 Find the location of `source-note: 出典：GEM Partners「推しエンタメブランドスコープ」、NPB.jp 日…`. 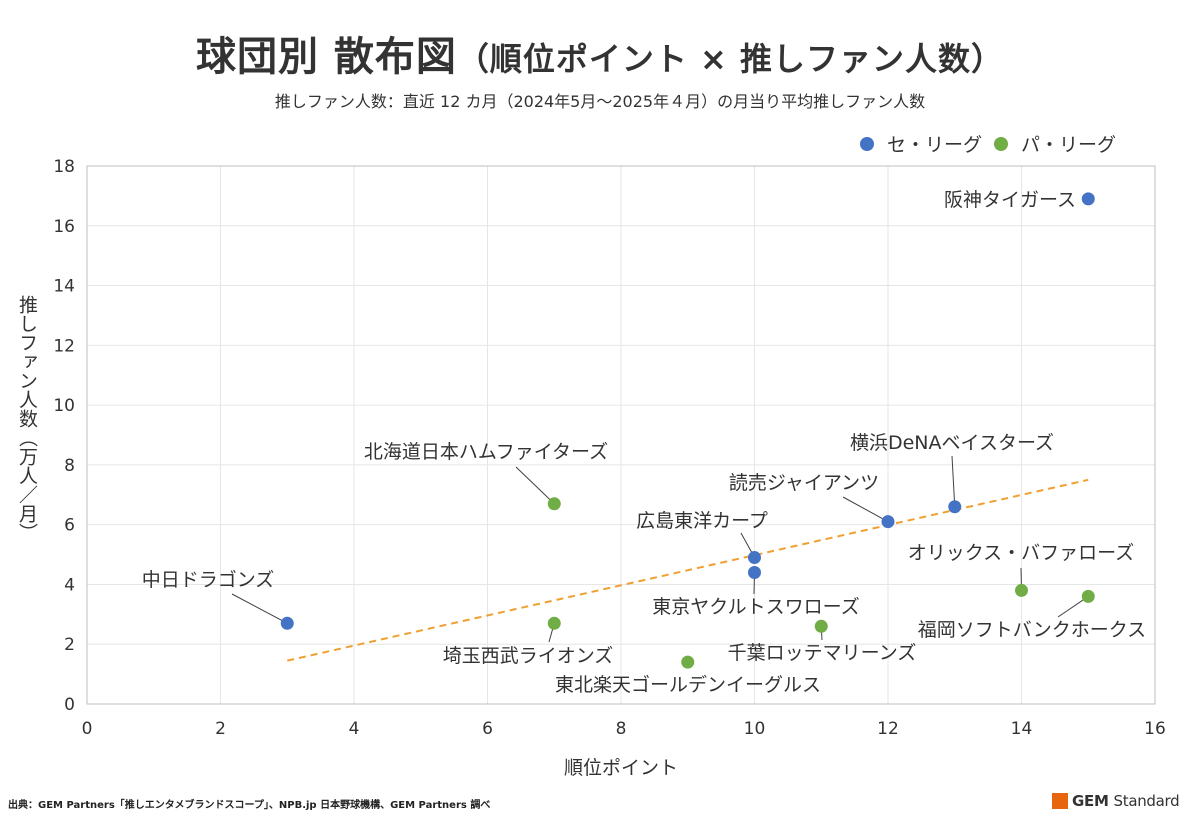

source-note: 出典：GEM Partners「推しエンタメブランドスコープ」、NPB.jp 日… is located at coordinates (249, 805).